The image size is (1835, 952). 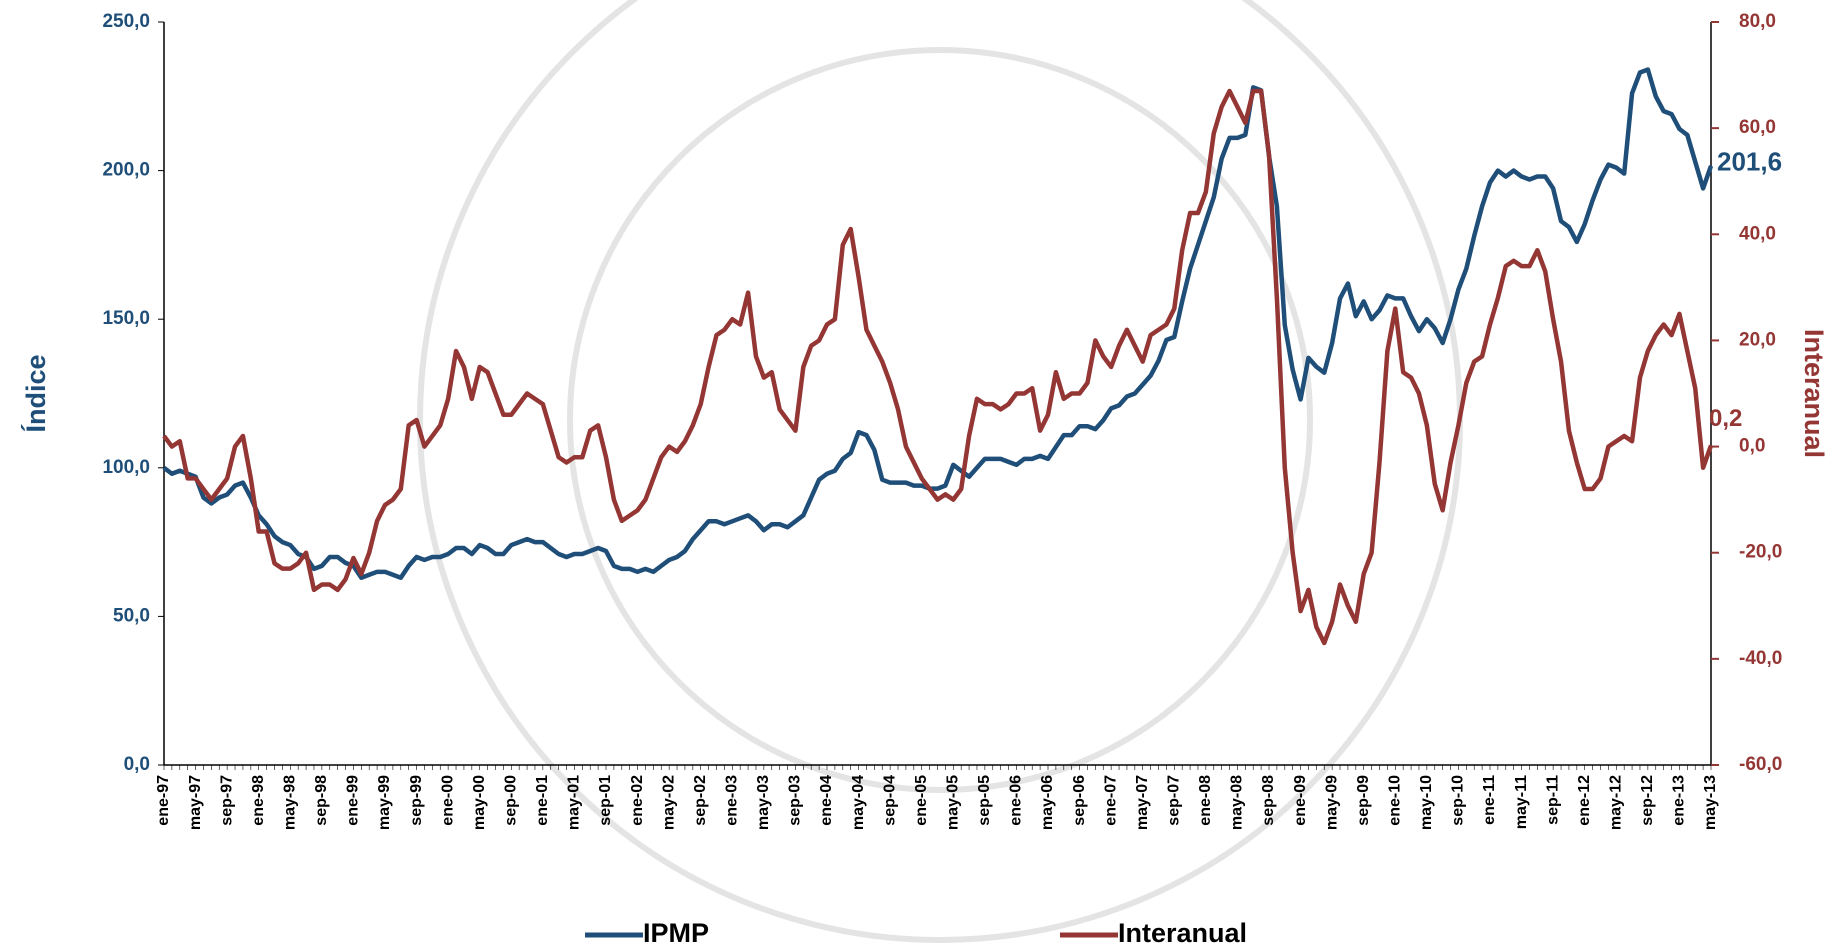 I want to click on x-tick-label: sep-05, so click(x=984, y=800).